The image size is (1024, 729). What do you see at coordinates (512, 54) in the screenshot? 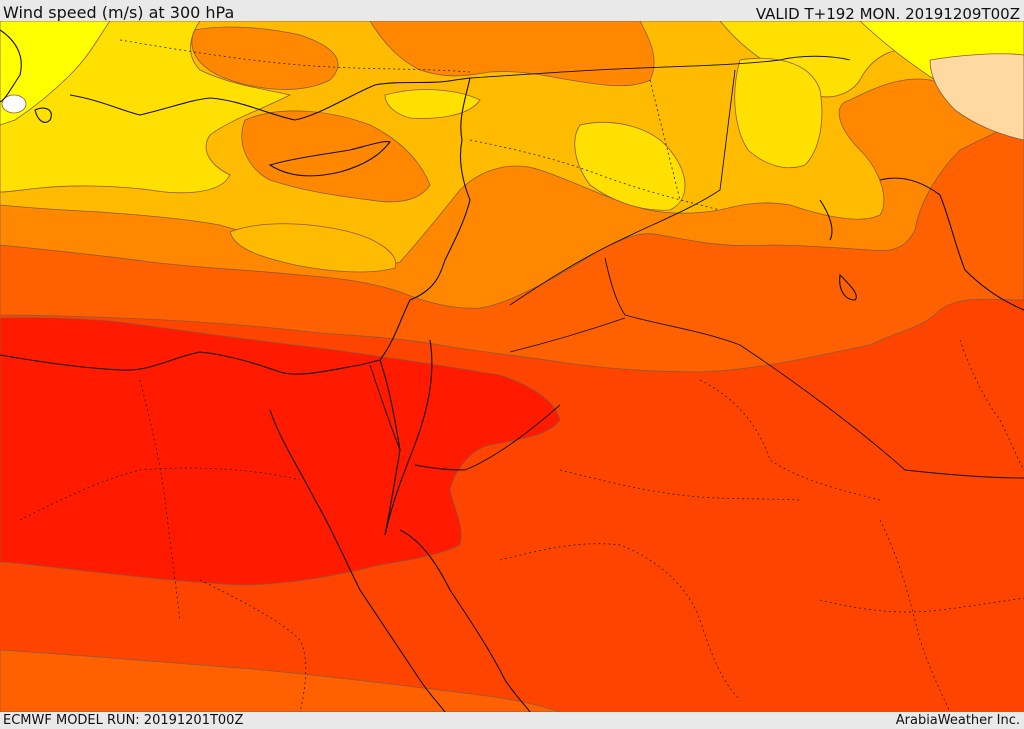
I see `patch-orange-north` at bounding box center [512, 54].